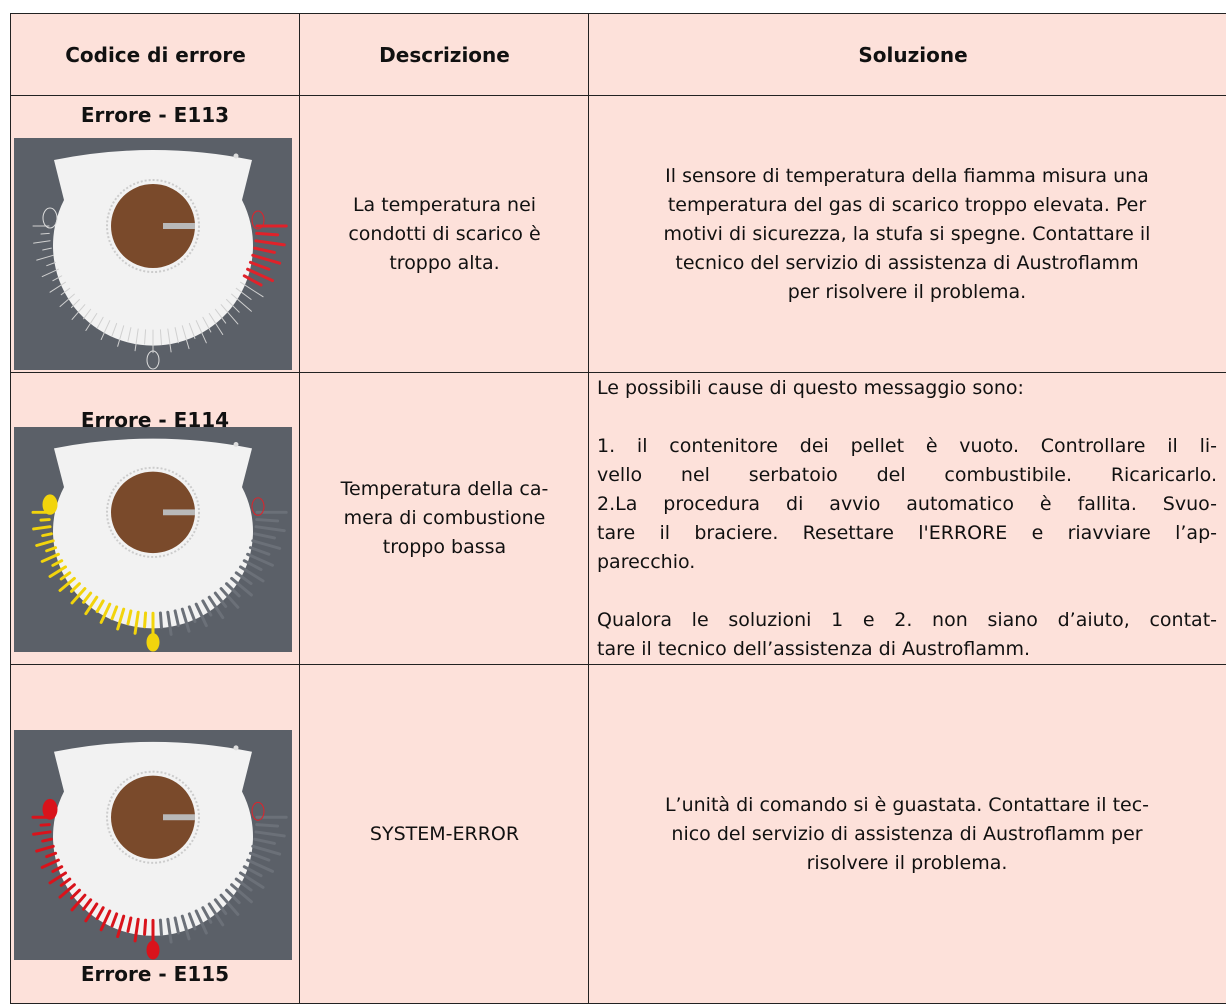  I want to click on description-line: troppo bassa, so click(444, 547).